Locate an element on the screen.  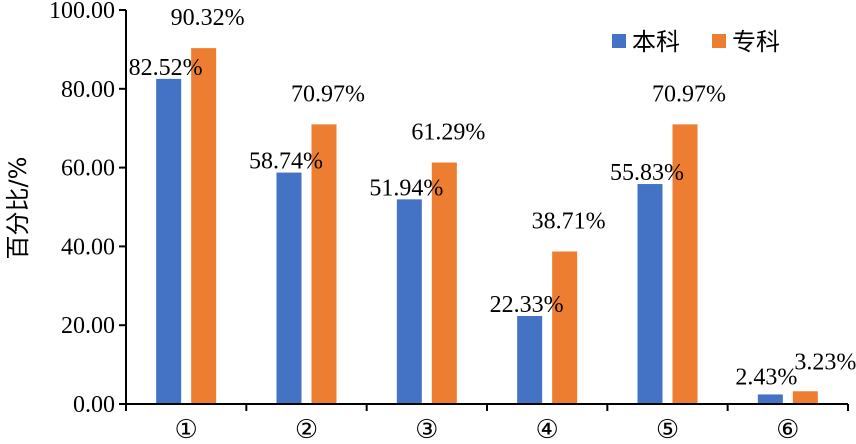
x-category-label: ② is located at coordinates (306, 429).